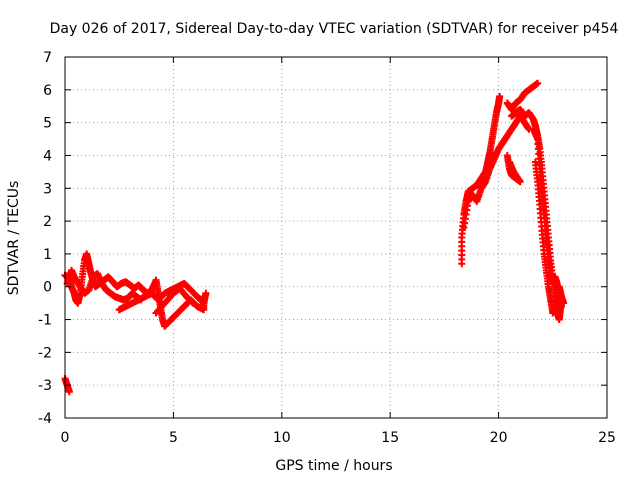  I want to click on x-tick-label: 25, so click(607, 438).